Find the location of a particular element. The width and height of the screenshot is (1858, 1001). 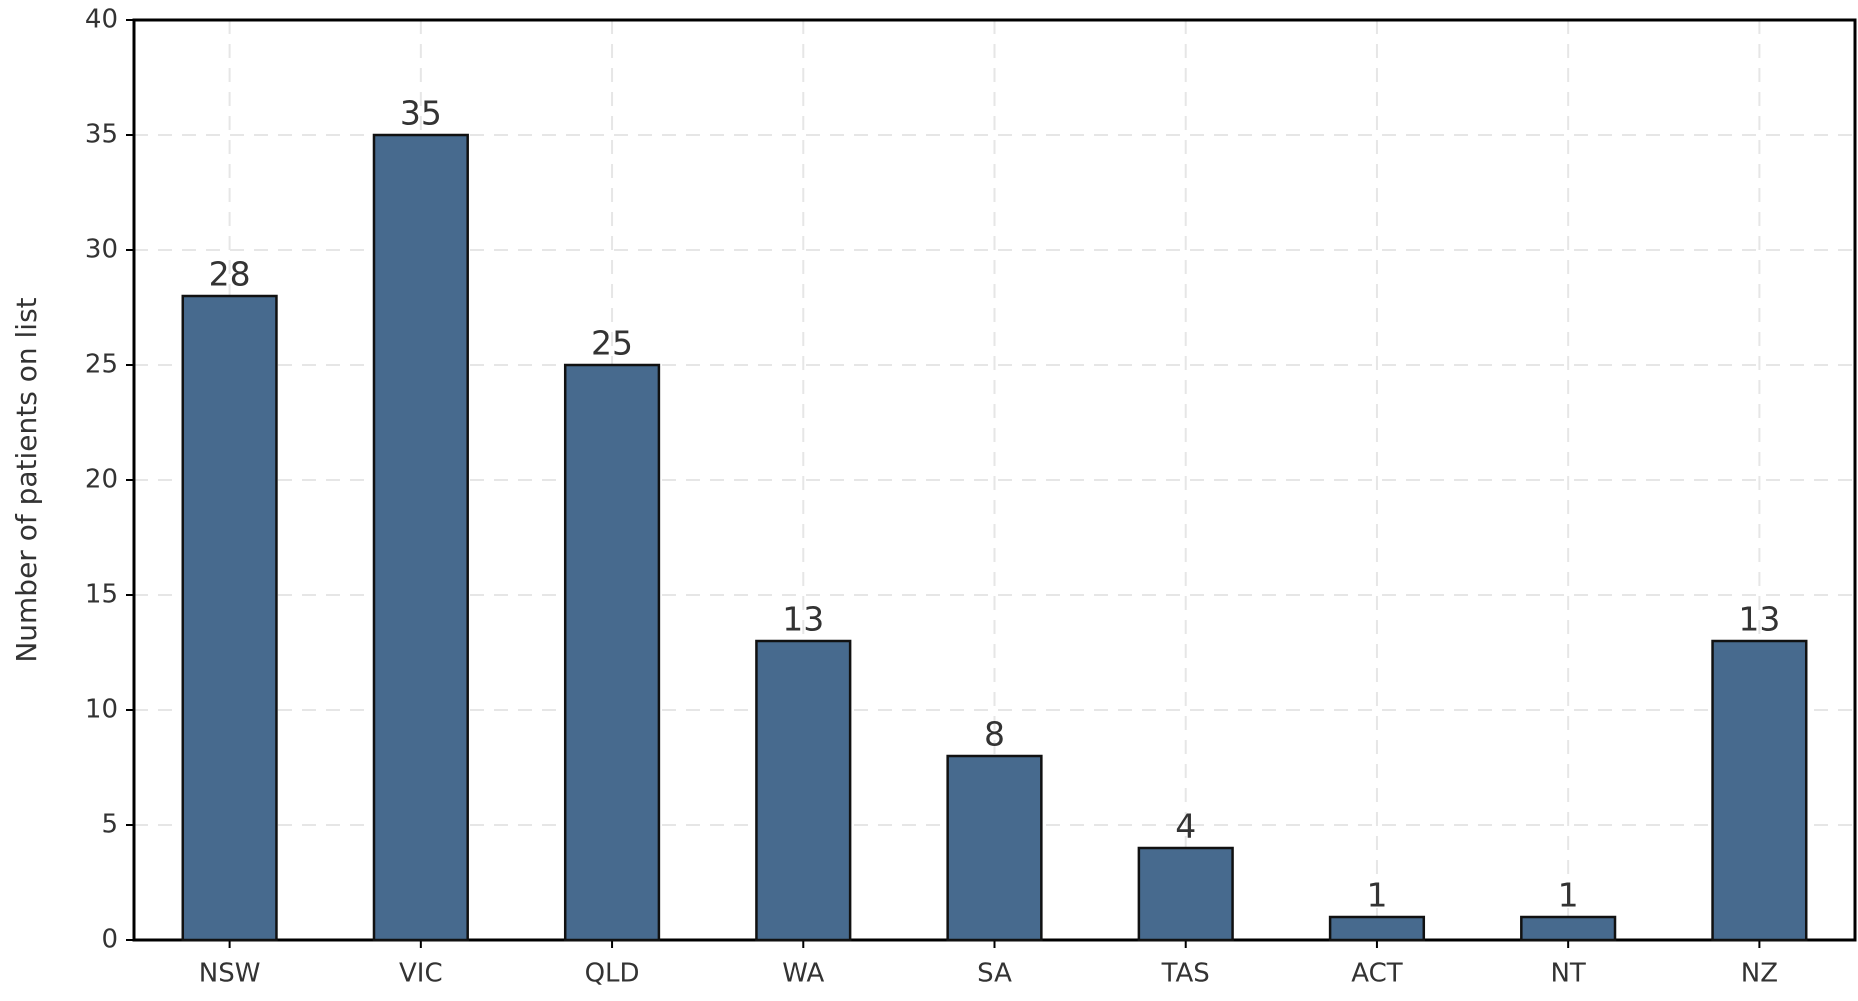

x-tick-label: NSW is located at coordinates (230, 974).